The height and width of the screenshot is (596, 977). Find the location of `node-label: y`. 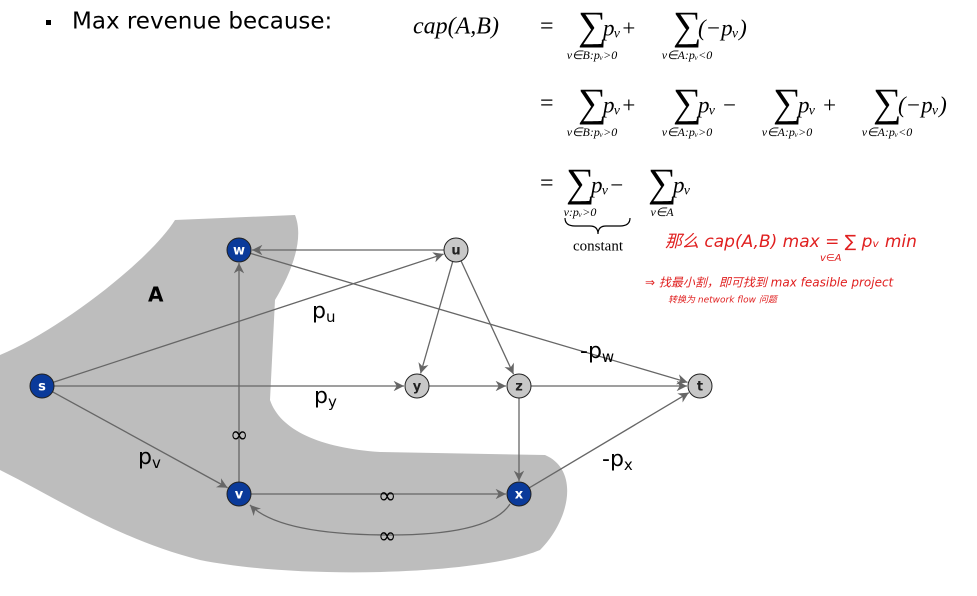

node-label: y is located at coordinates (417, 387).